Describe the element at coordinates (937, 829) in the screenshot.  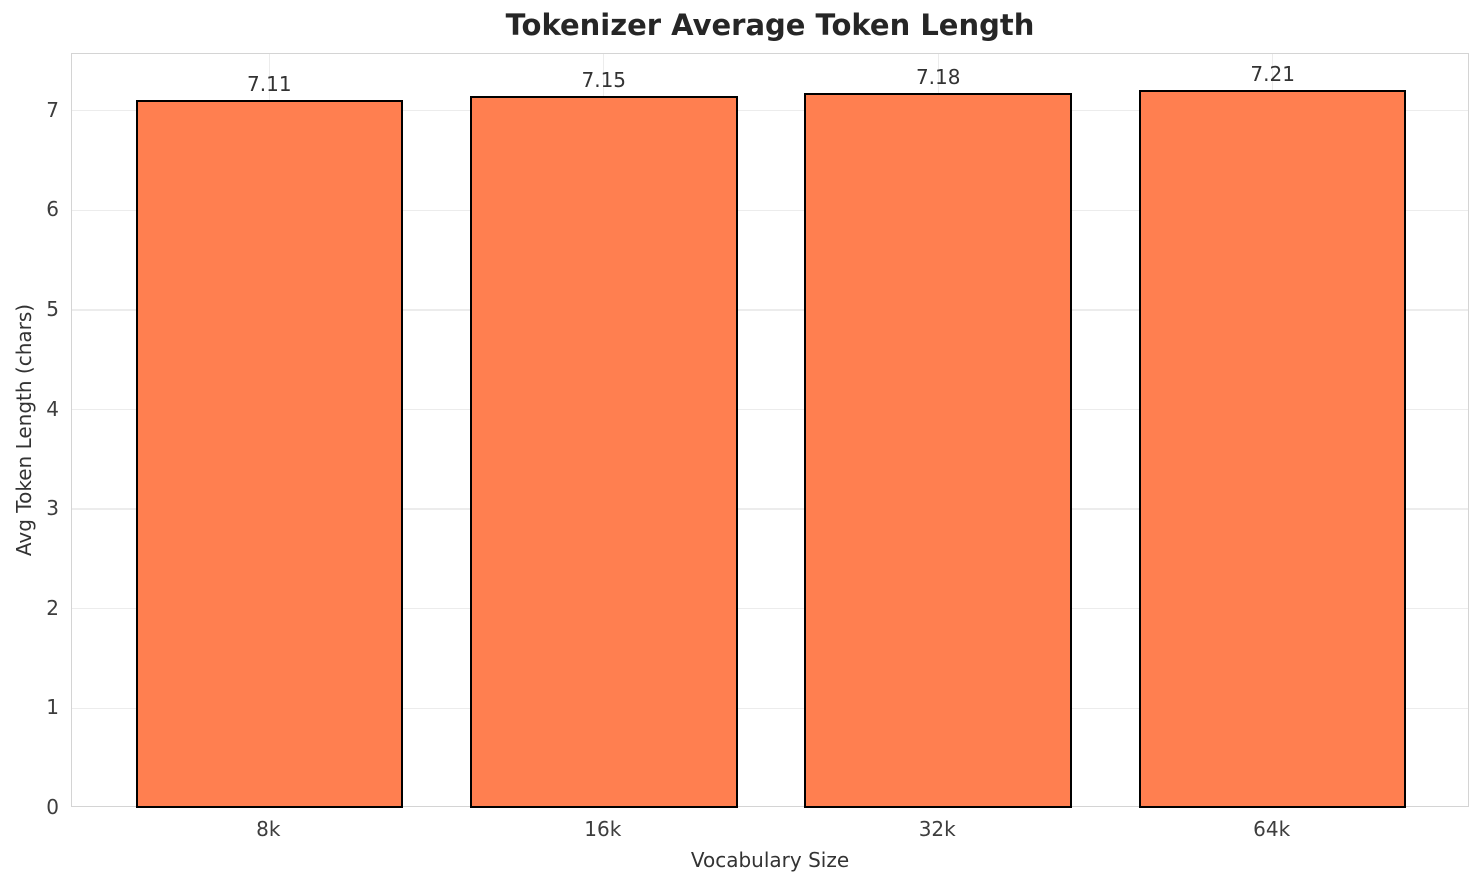
I see `x-tick-label: 32k` at that location.